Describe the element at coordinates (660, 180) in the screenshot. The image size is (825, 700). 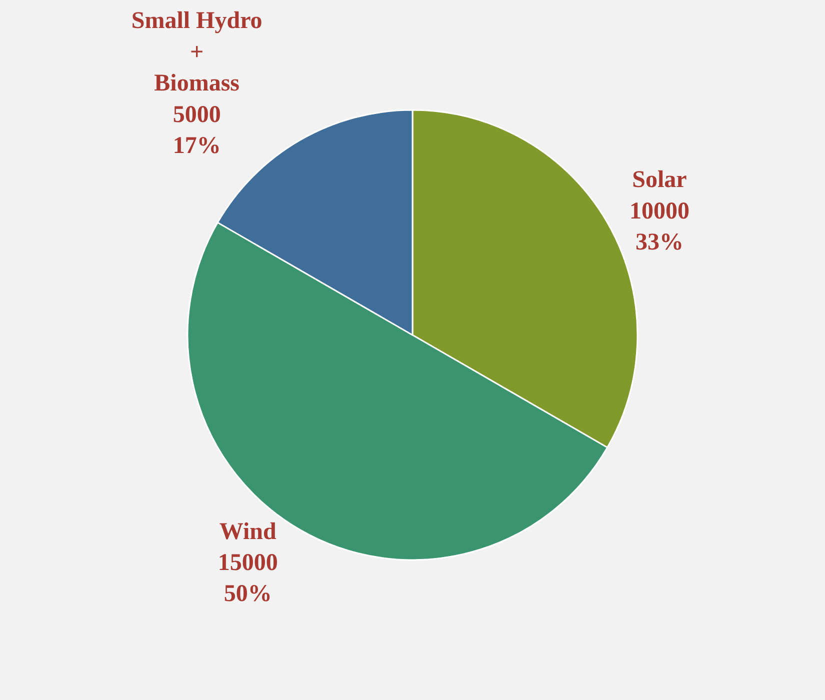
I see `slice-label: Solar` at that location.